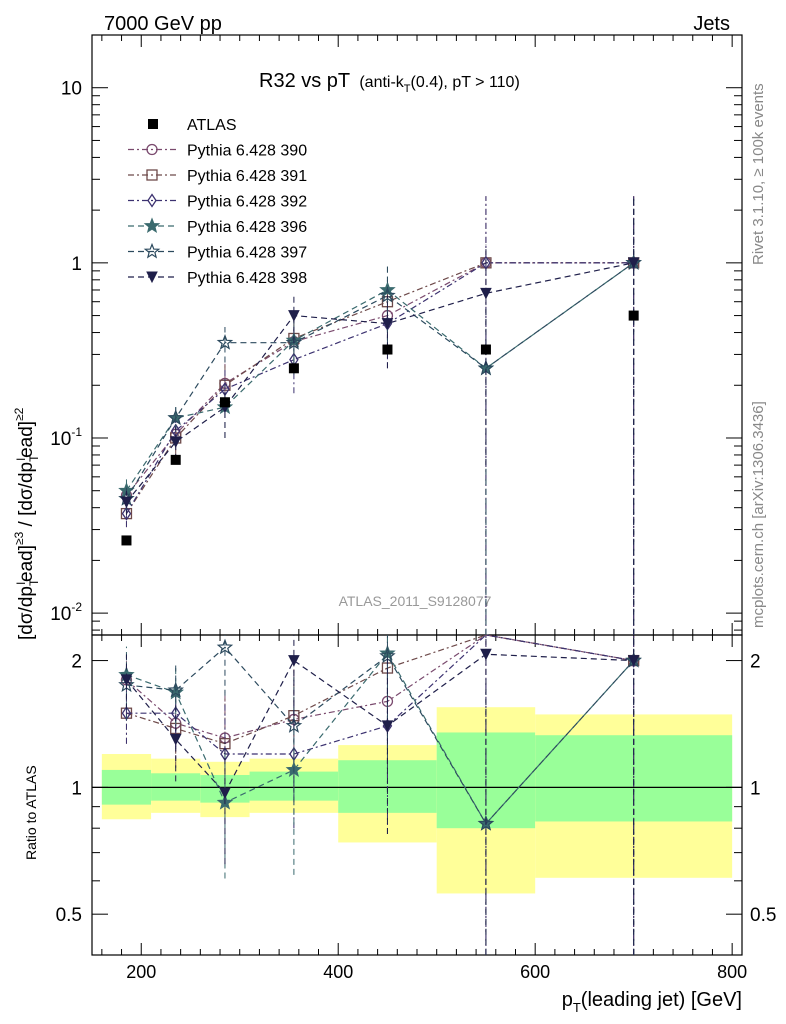  I want to click on ratio-y-axis-label: Ratio to ATLAS, so click(31, 812).